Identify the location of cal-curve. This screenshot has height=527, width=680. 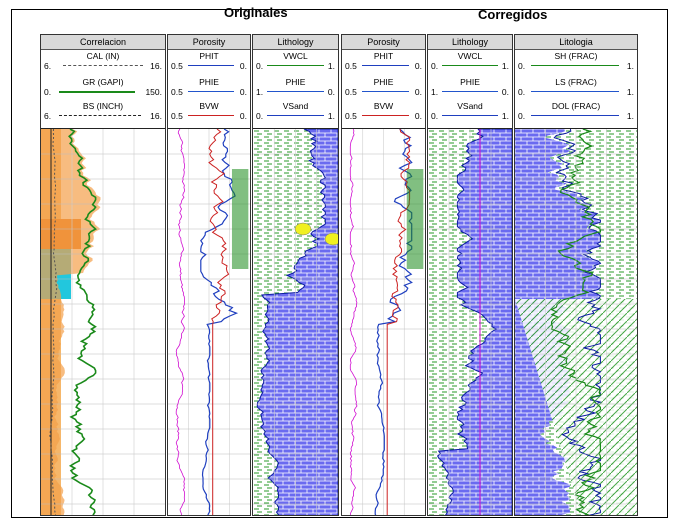
(53, 322).